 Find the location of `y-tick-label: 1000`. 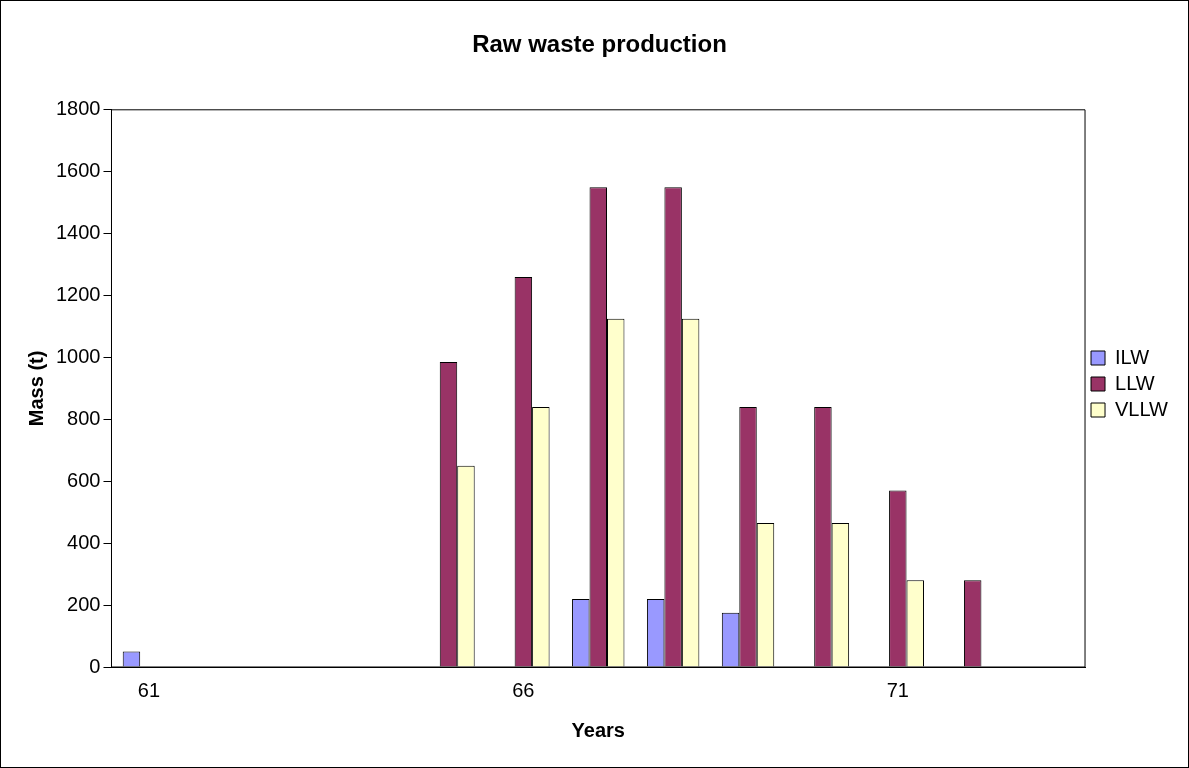

y-tick-label: 1000 is located at coordinates (78, 355).